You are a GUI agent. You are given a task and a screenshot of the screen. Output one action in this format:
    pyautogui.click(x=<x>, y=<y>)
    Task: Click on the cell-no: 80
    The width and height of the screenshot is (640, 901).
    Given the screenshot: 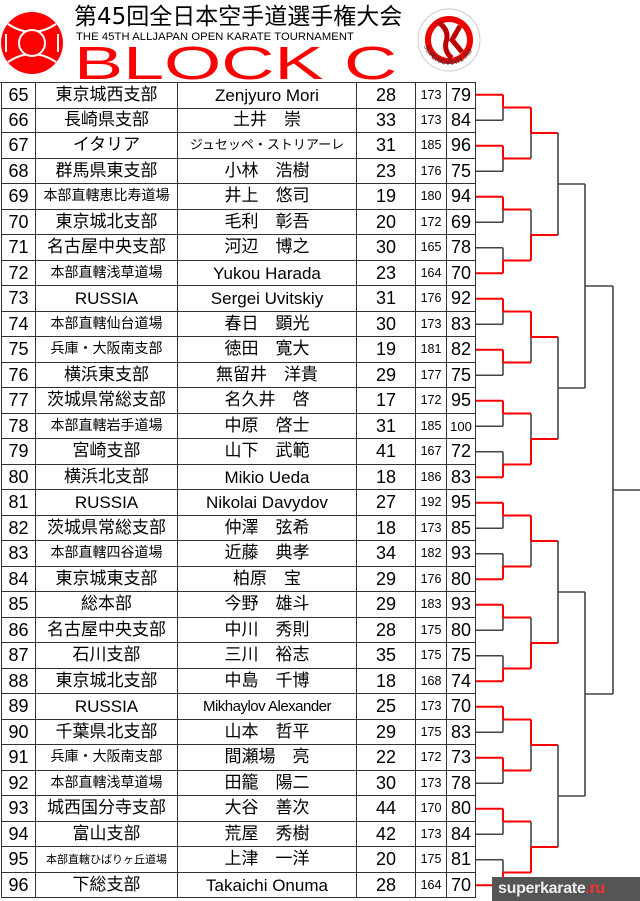 What is the action you would take?
    pyautogui.click(x=18, y=477)
    